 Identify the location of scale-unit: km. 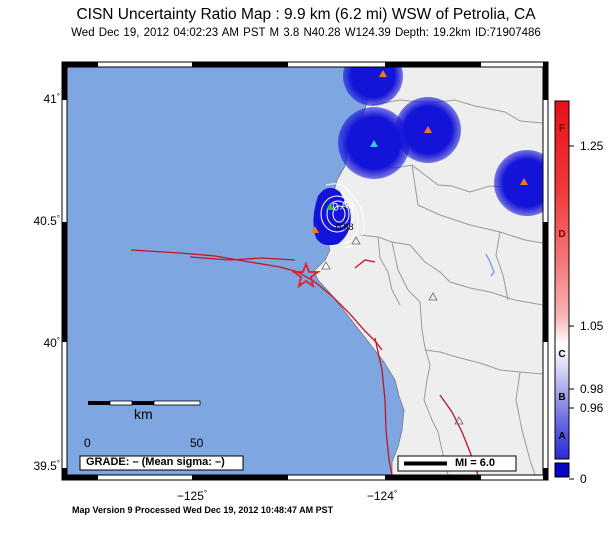
(143, 414).